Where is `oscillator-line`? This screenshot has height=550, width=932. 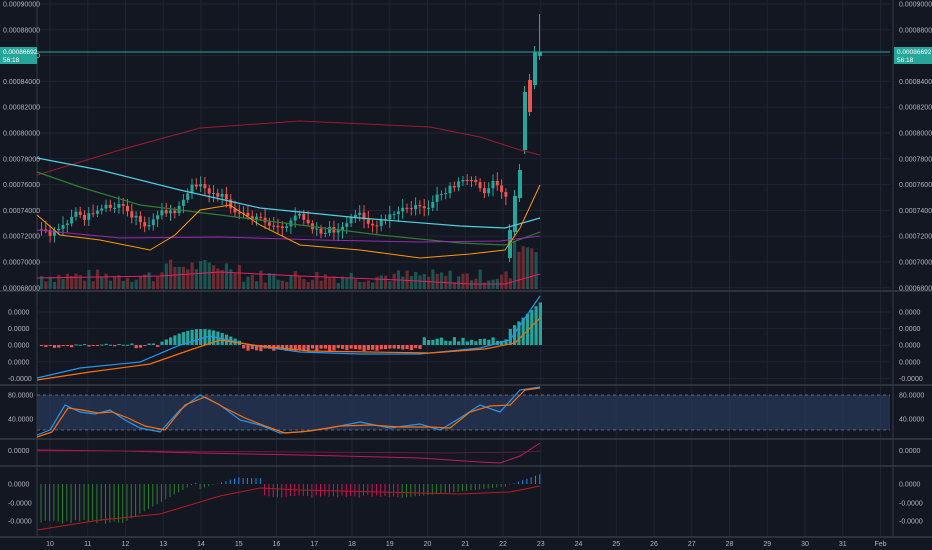
oscillator-line is located at coordinates (288, 453).